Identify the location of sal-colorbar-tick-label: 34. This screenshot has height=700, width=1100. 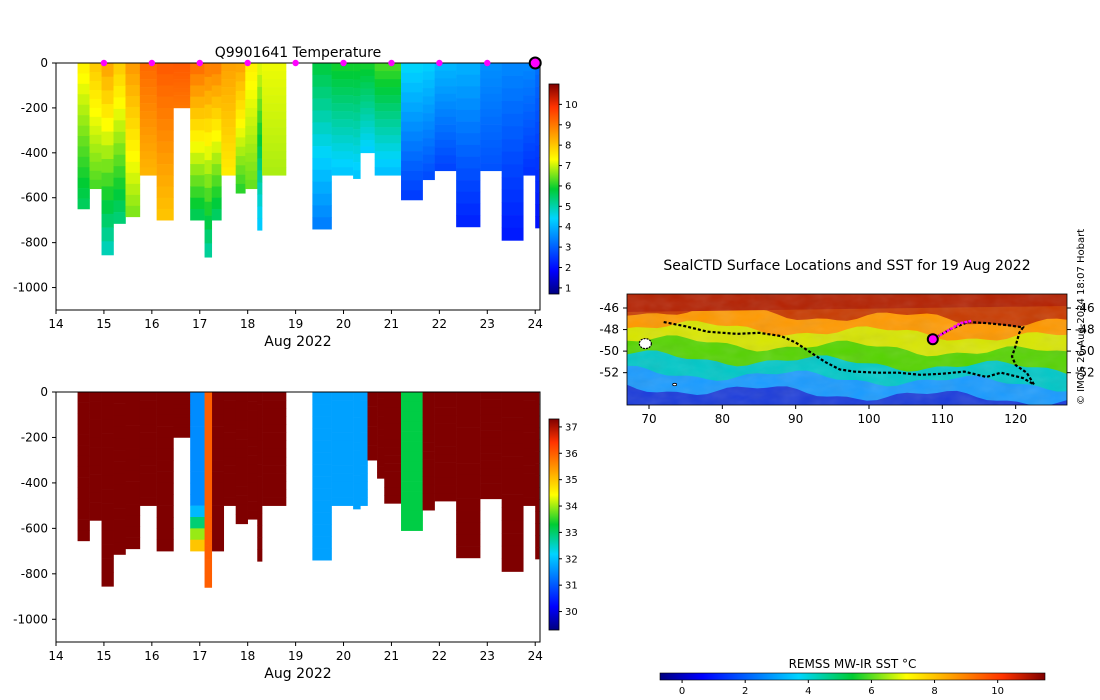
(571, 507).